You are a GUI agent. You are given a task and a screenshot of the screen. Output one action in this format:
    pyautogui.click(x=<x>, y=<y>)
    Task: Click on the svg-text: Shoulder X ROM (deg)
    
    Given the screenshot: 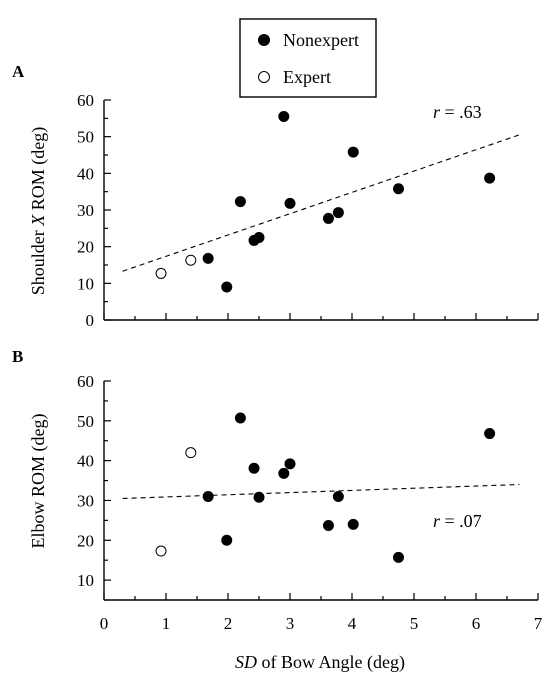 What is the action you would take?
    pyautogui.click(x=38, y=211)
    